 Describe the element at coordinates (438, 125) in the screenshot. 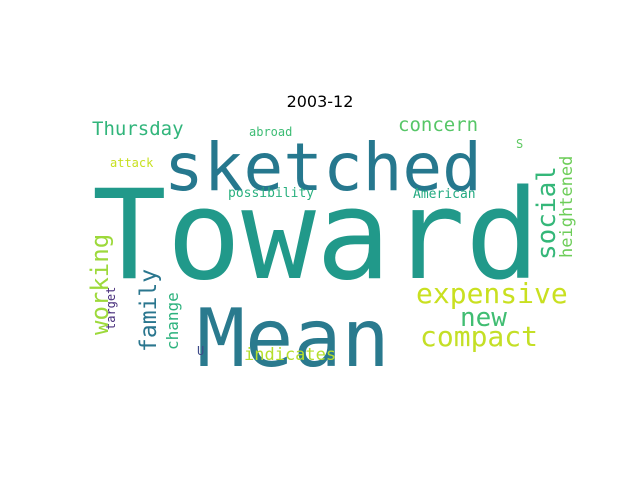

I see `word-concern: concern` at that location.